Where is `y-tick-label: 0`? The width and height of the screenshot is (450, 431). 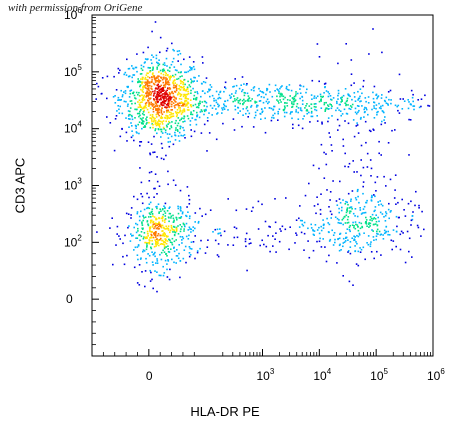
y-tick-label: 0 is located at coordinates (69, 299).